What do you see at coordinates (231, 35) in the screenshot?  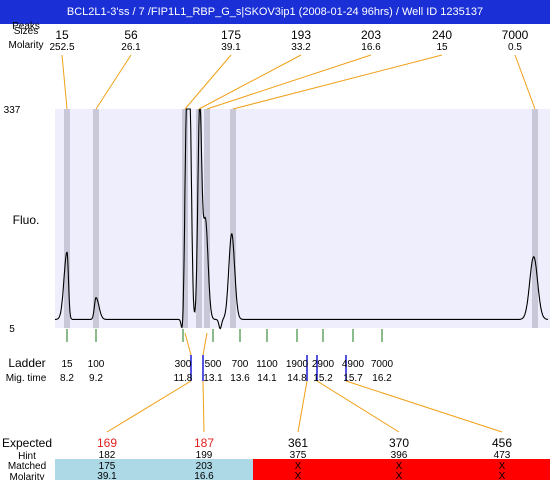 I see `peak-size-label: 175` at bounding box center [231, 35].